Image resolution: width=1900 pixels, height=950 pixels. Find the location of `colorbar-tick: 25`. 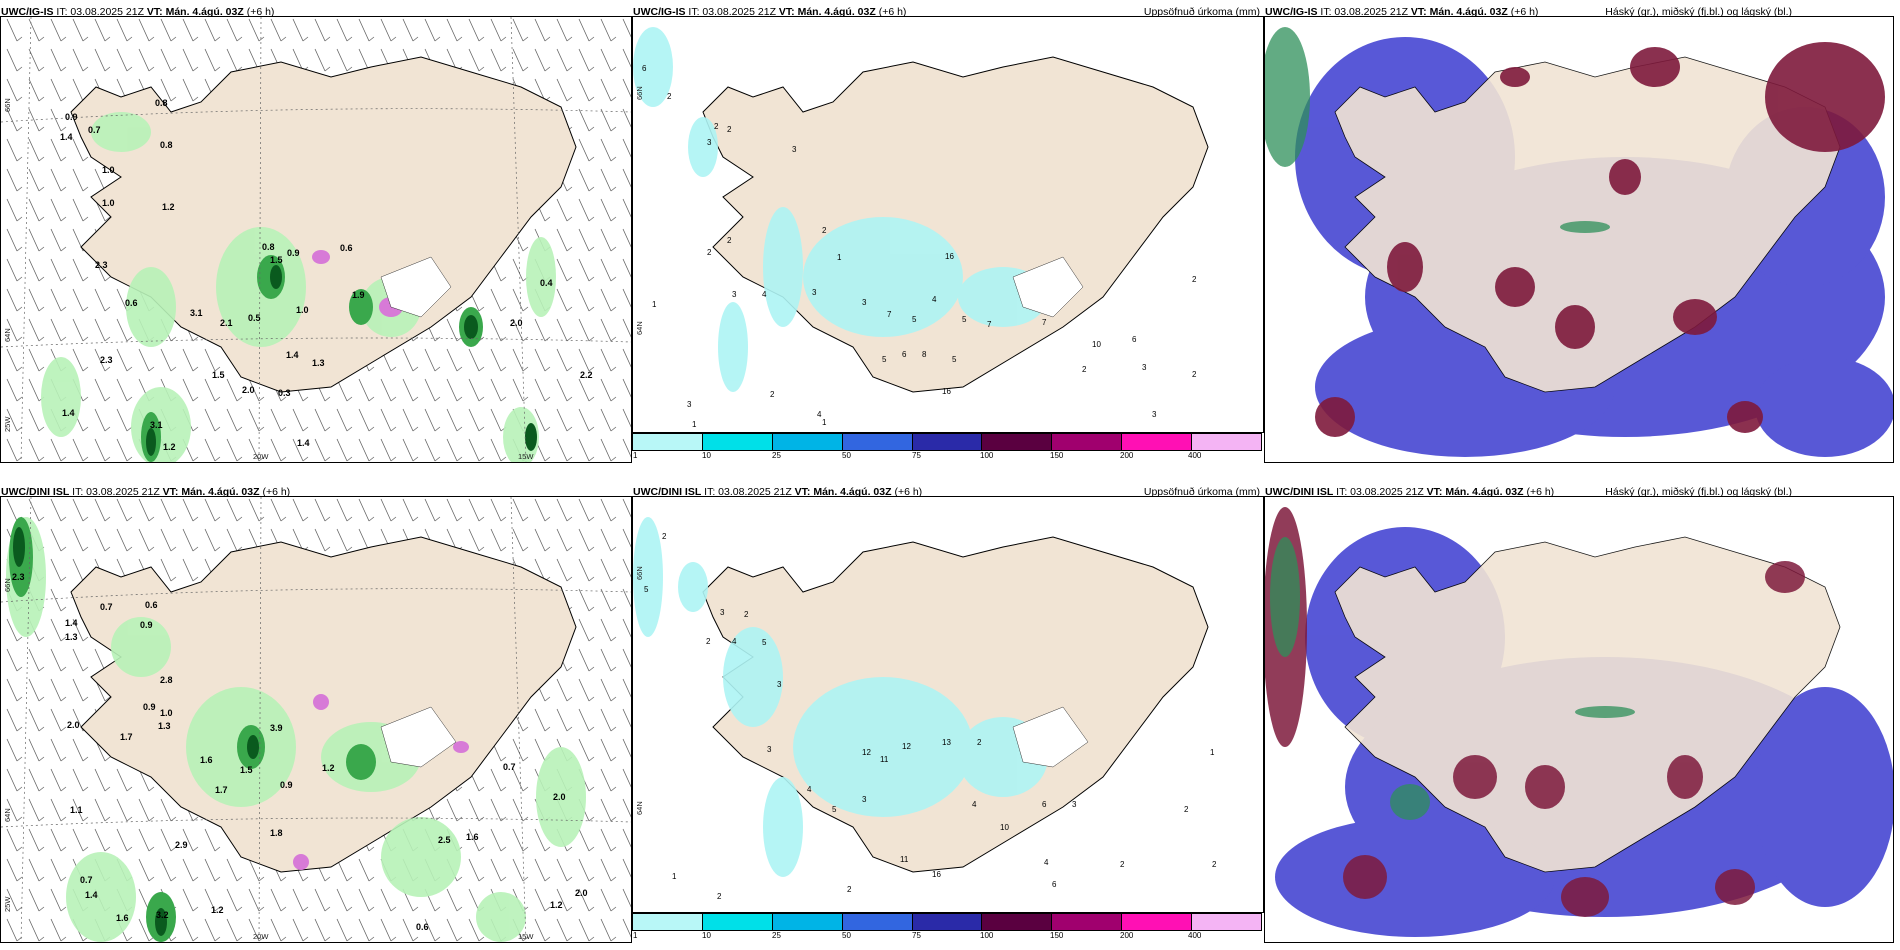

colorbar-tick: 25 is located at coordinates (776, 455).